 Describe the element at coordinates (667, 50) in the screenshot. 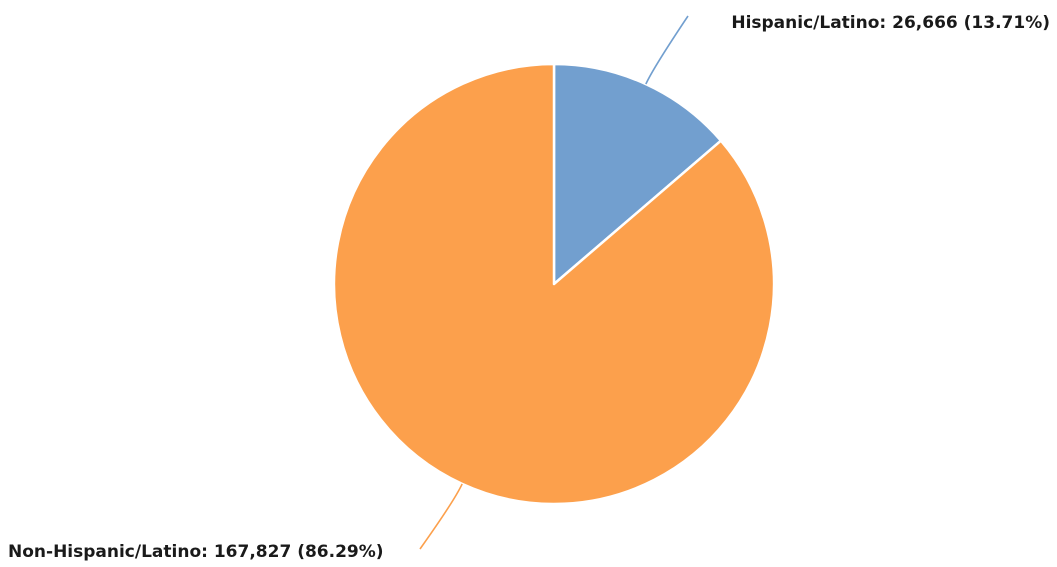

I see `leader-line-hispanic-latino` at that location.